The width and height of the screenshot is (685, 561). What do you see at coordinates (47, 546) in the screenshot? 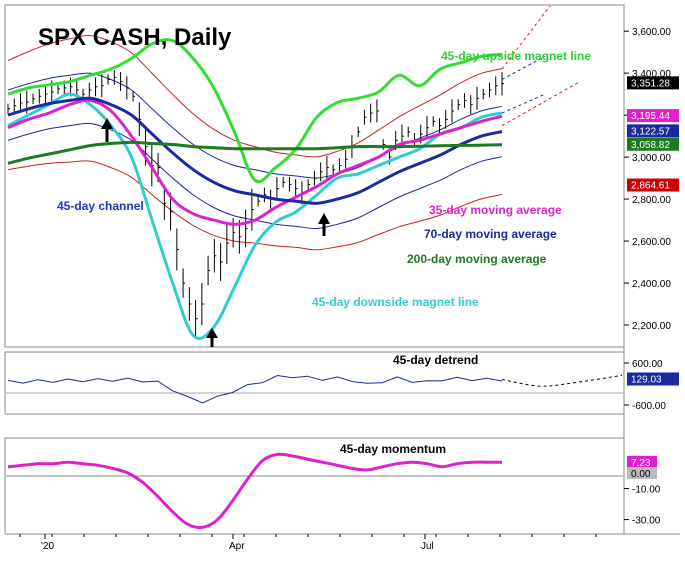
I see `x-tick-label: '20` at bounding box center [47, 546].